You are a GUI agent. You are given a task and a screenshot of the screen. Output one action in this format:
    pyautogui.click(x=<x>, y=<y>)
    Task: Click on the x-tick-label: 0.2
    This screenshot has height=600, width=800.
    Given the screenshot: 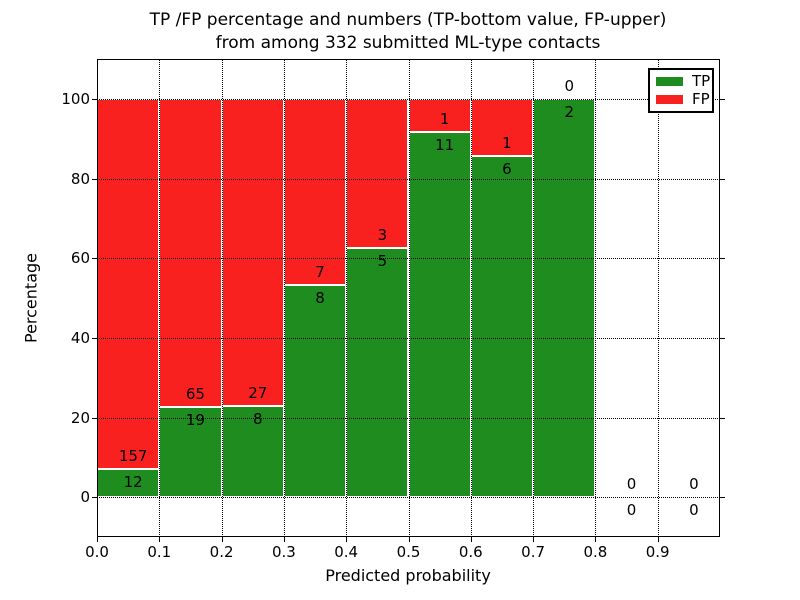 What is the action you would take?
    pyautogui.click(x=221, y=552)
    